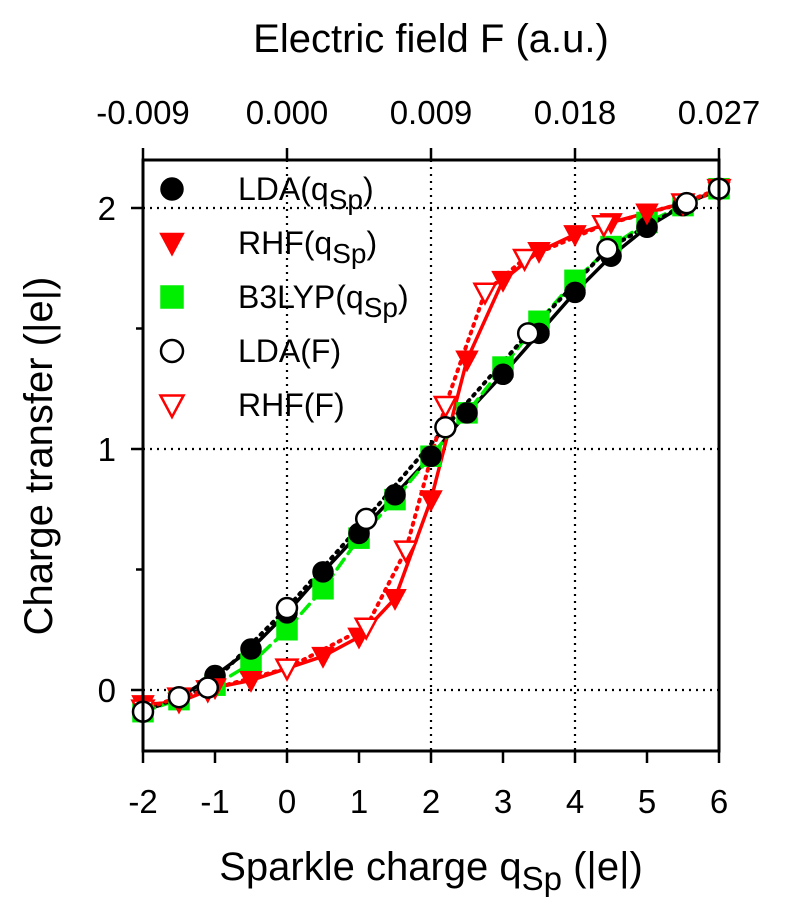 This screenshot has height=911, width=789. Describe the element at coordinates (503, 801) in the screenshot. I see `x-tick-label: 3` at that location.